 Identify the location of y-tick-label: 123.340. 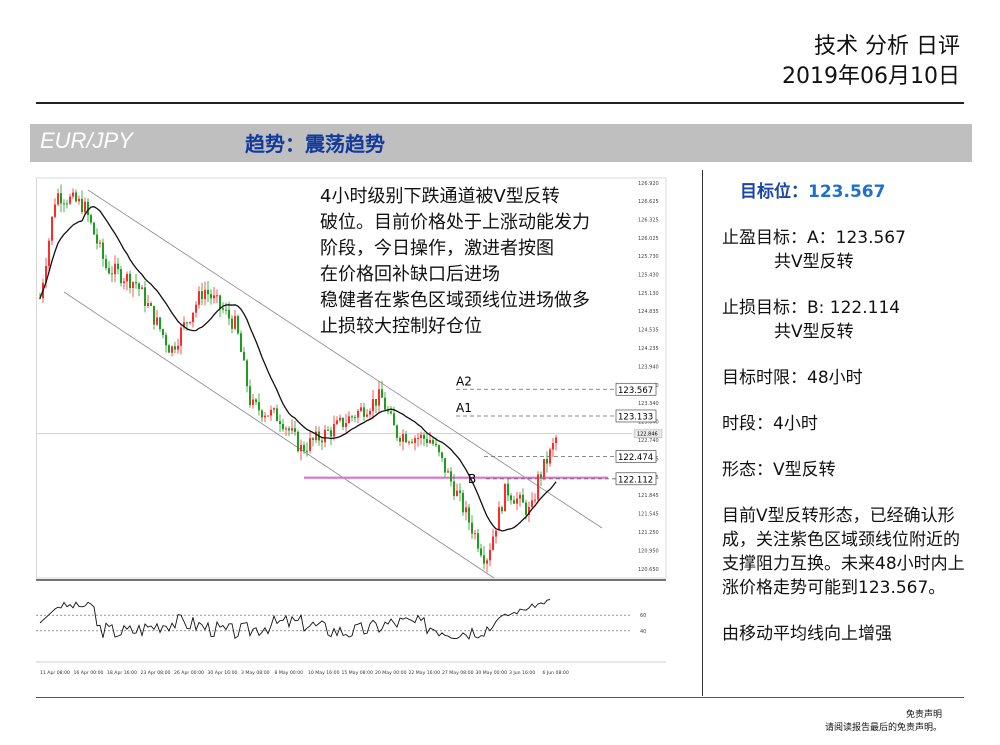
(648, 404).